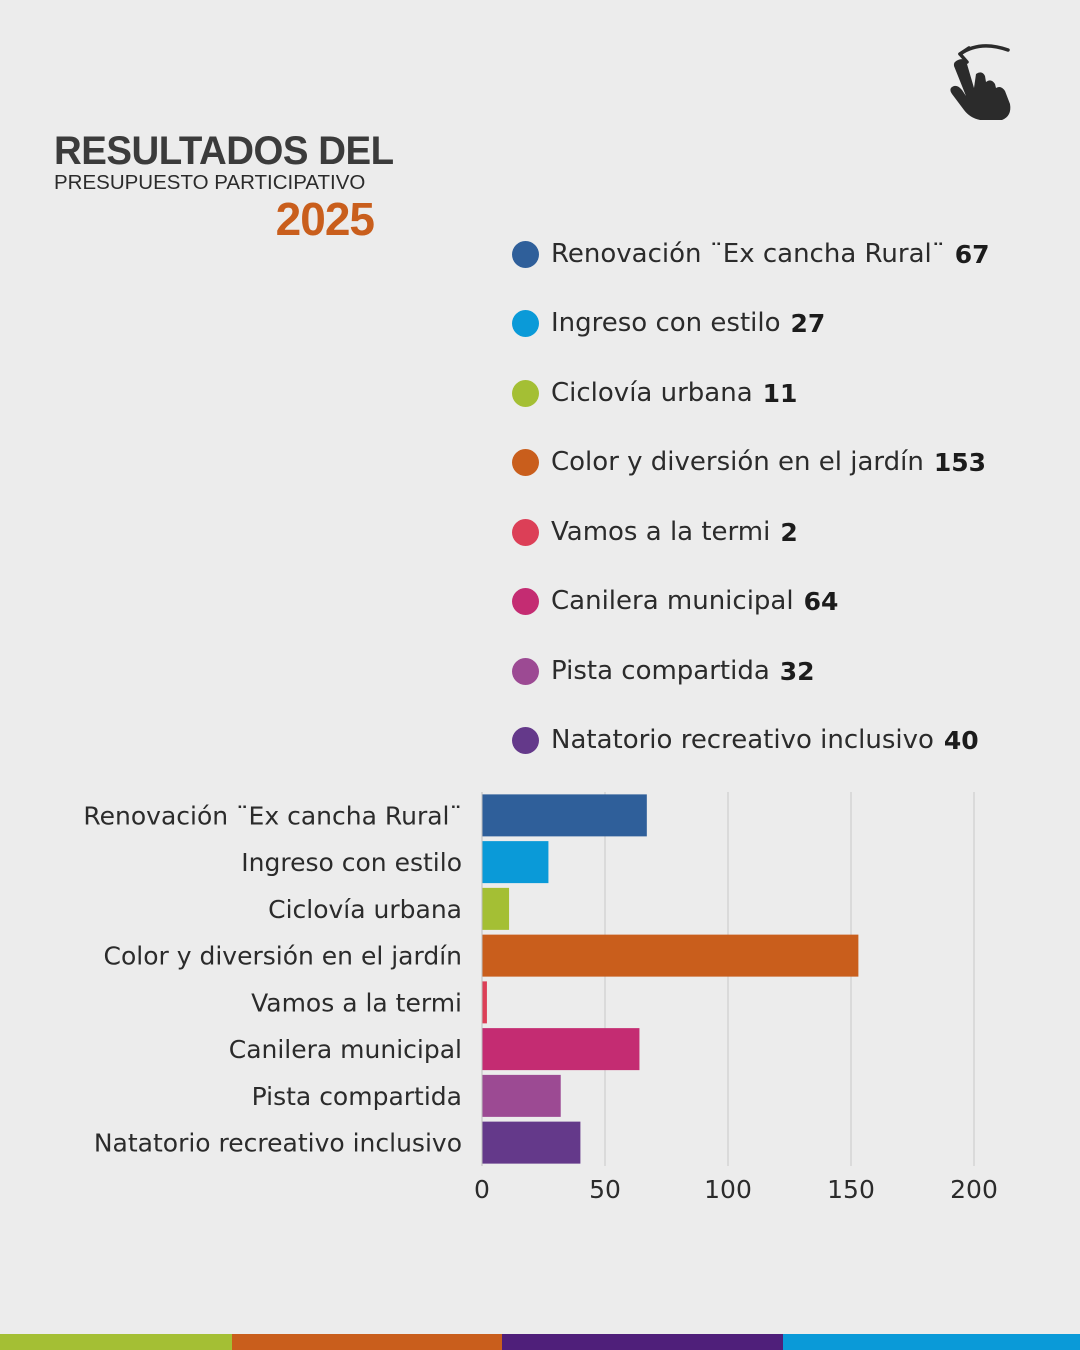 The height and width of the screenshot is (1350, 1080). I want to click on legend-item: Pista compartida 32, so click(663, 671).